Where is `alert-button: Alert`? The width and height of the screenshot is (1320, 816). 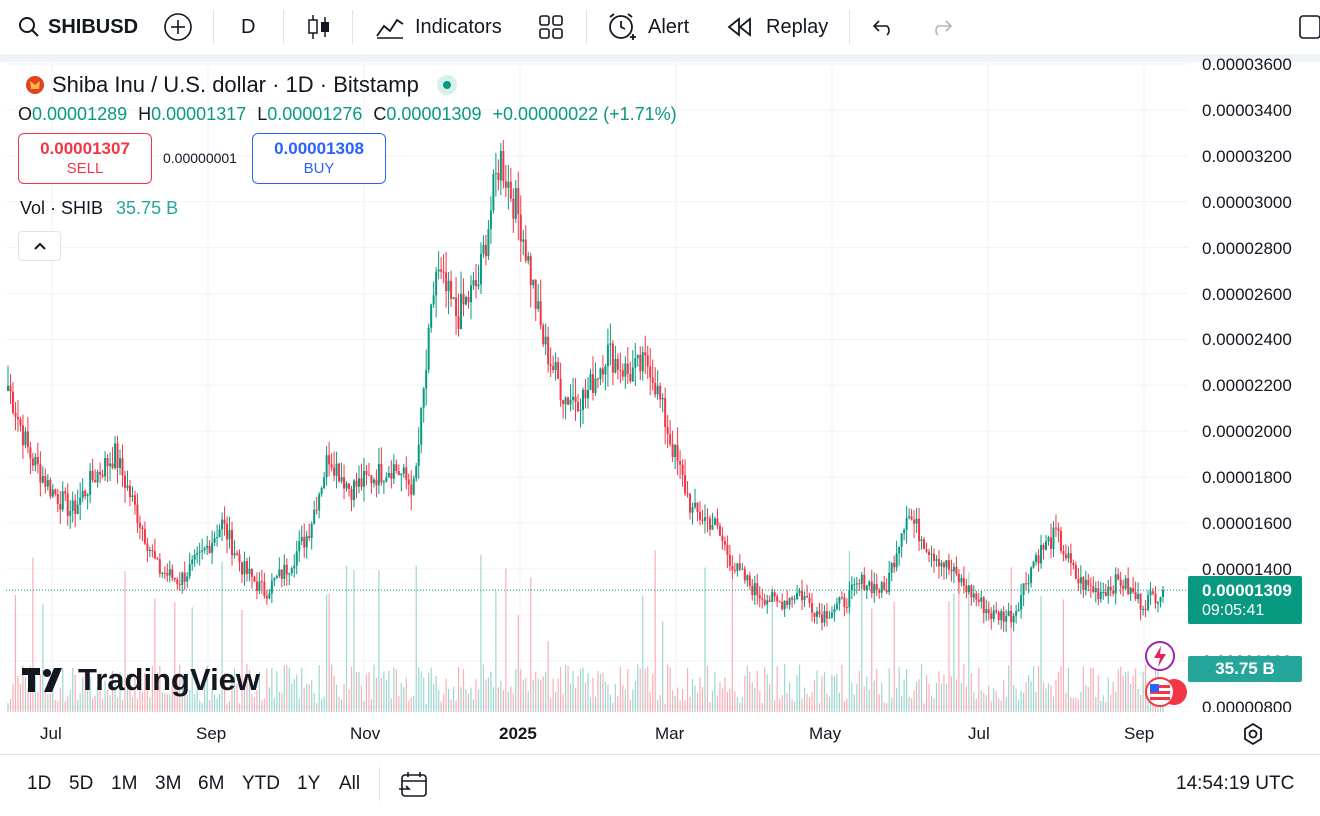
alert-button: Alert is located at coordinates (647, 27).